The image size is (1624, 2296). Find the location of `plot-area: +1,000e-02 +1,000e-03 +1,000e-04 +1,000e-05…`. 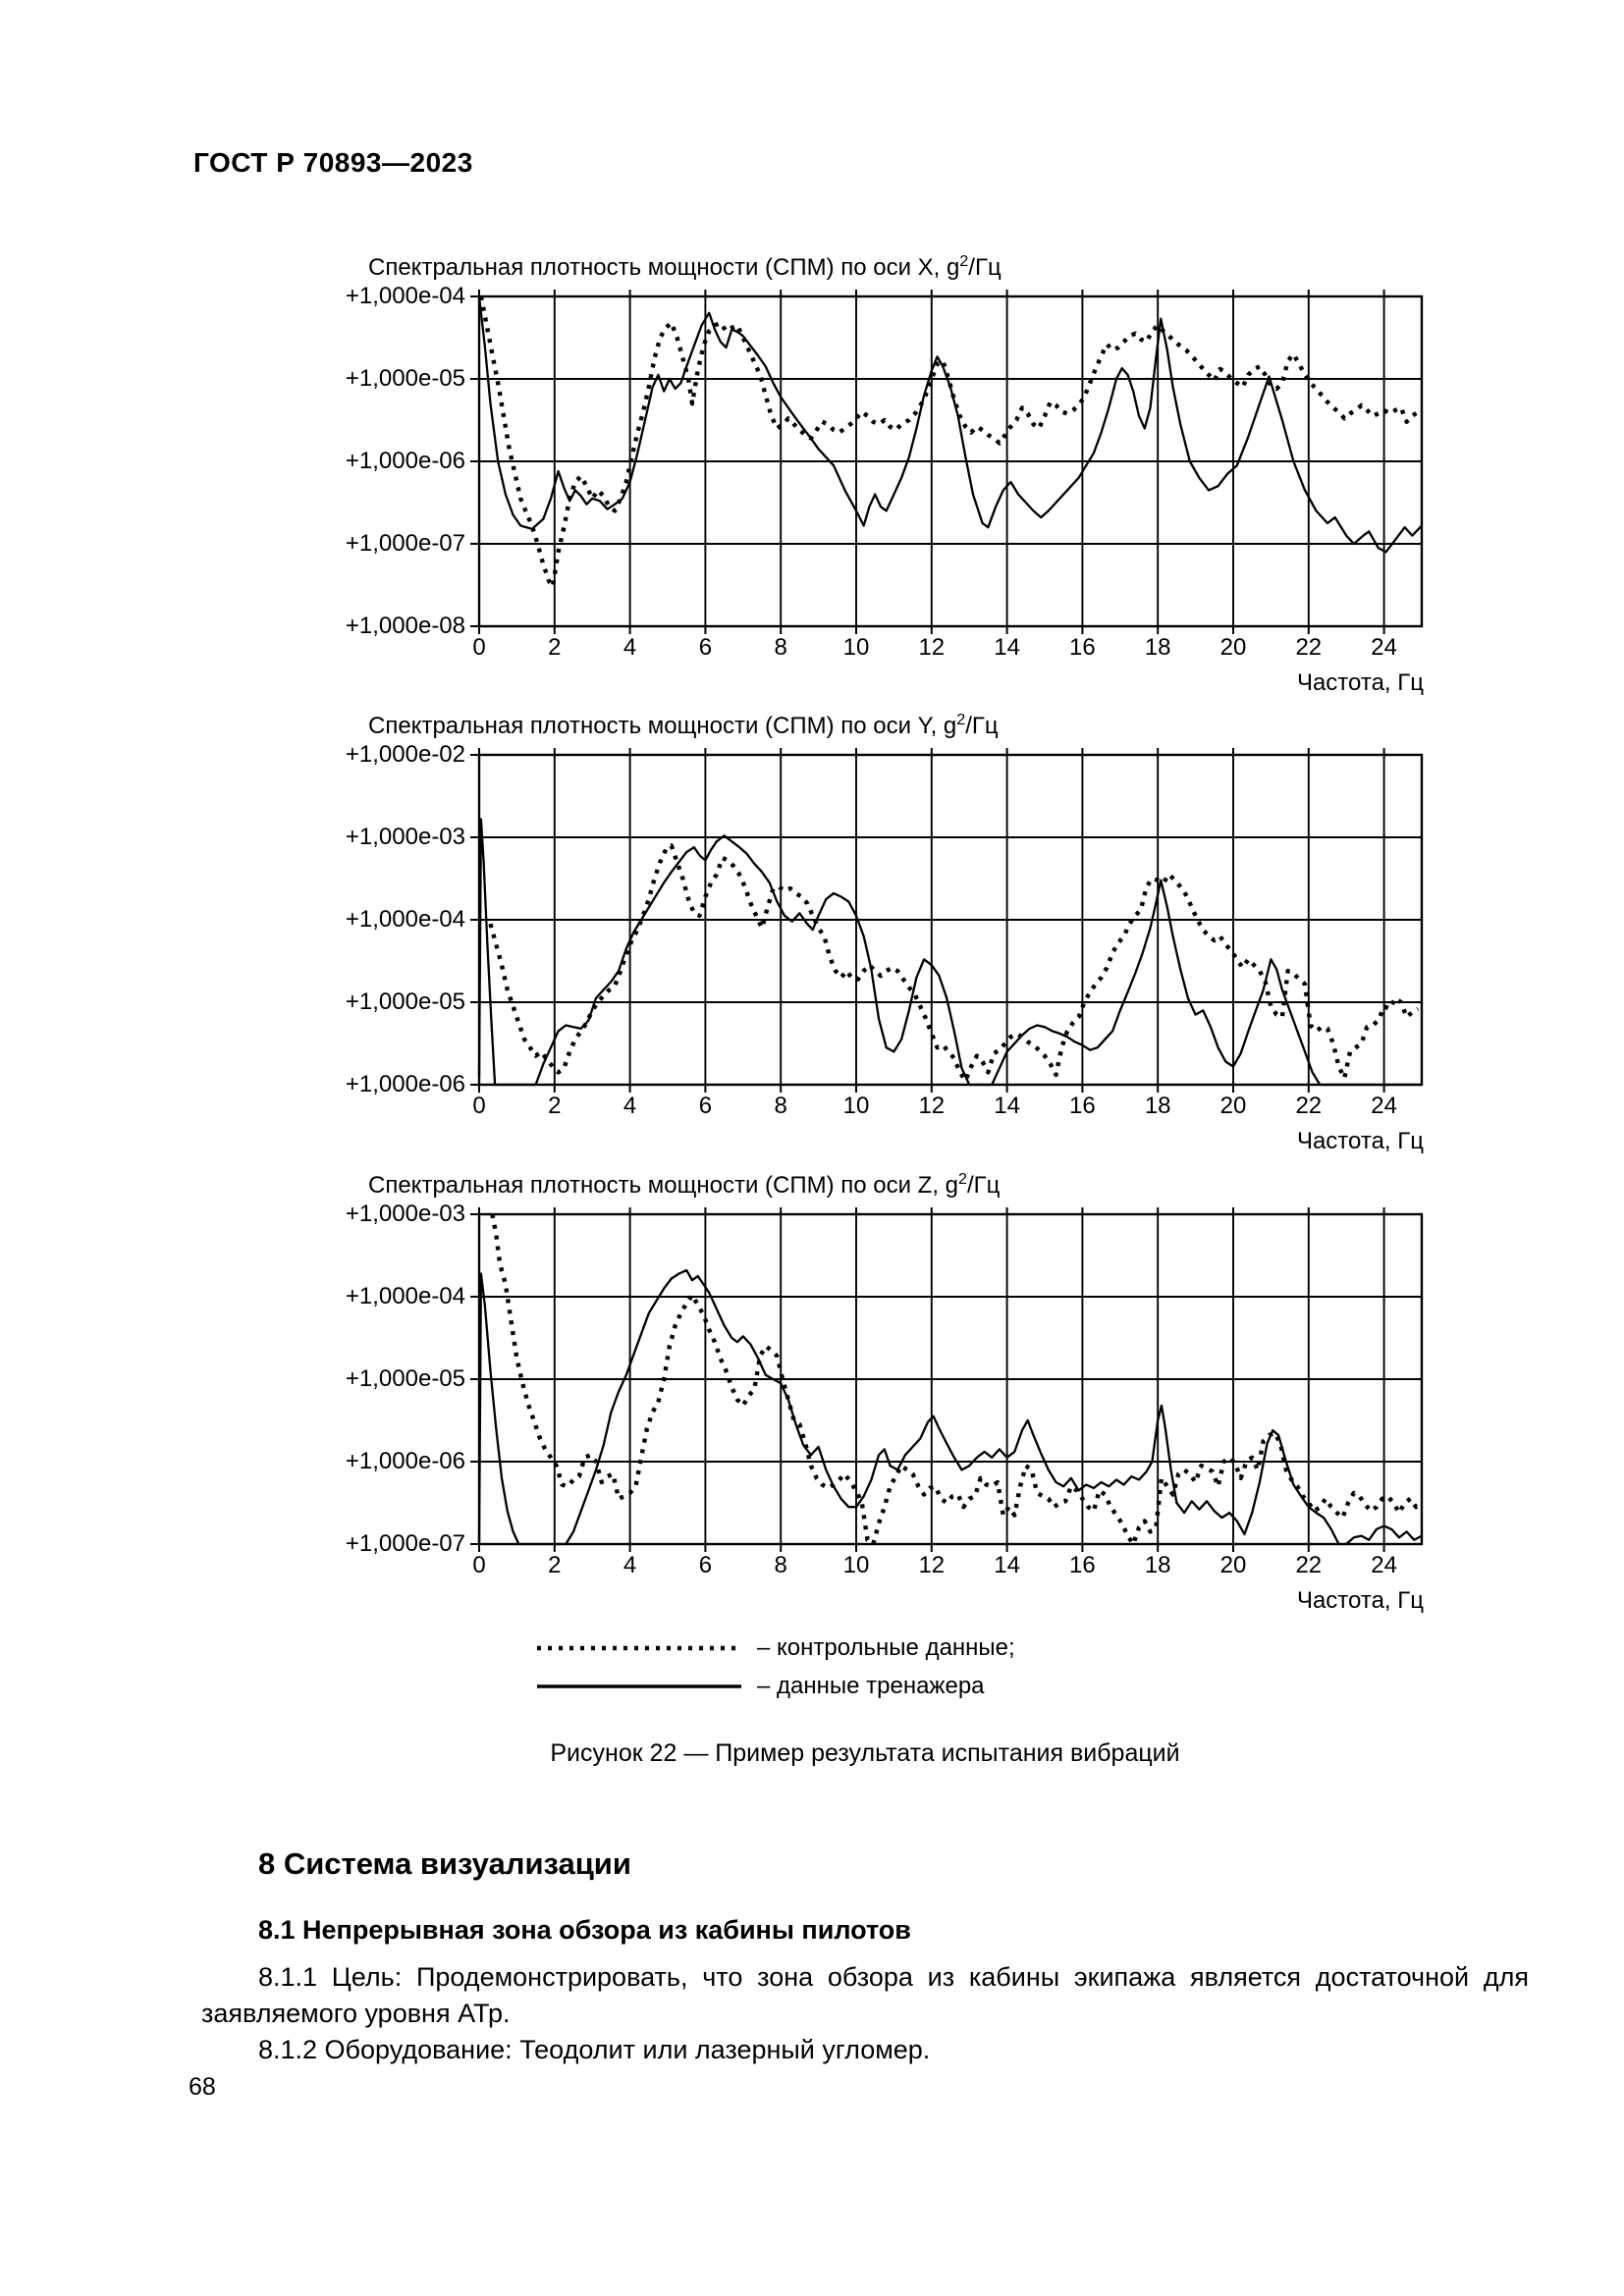

plot-area: +1,000e-02 +1,000e-03 +1,000e-04 +1,000e-05… is located at coordinates (885, 947).